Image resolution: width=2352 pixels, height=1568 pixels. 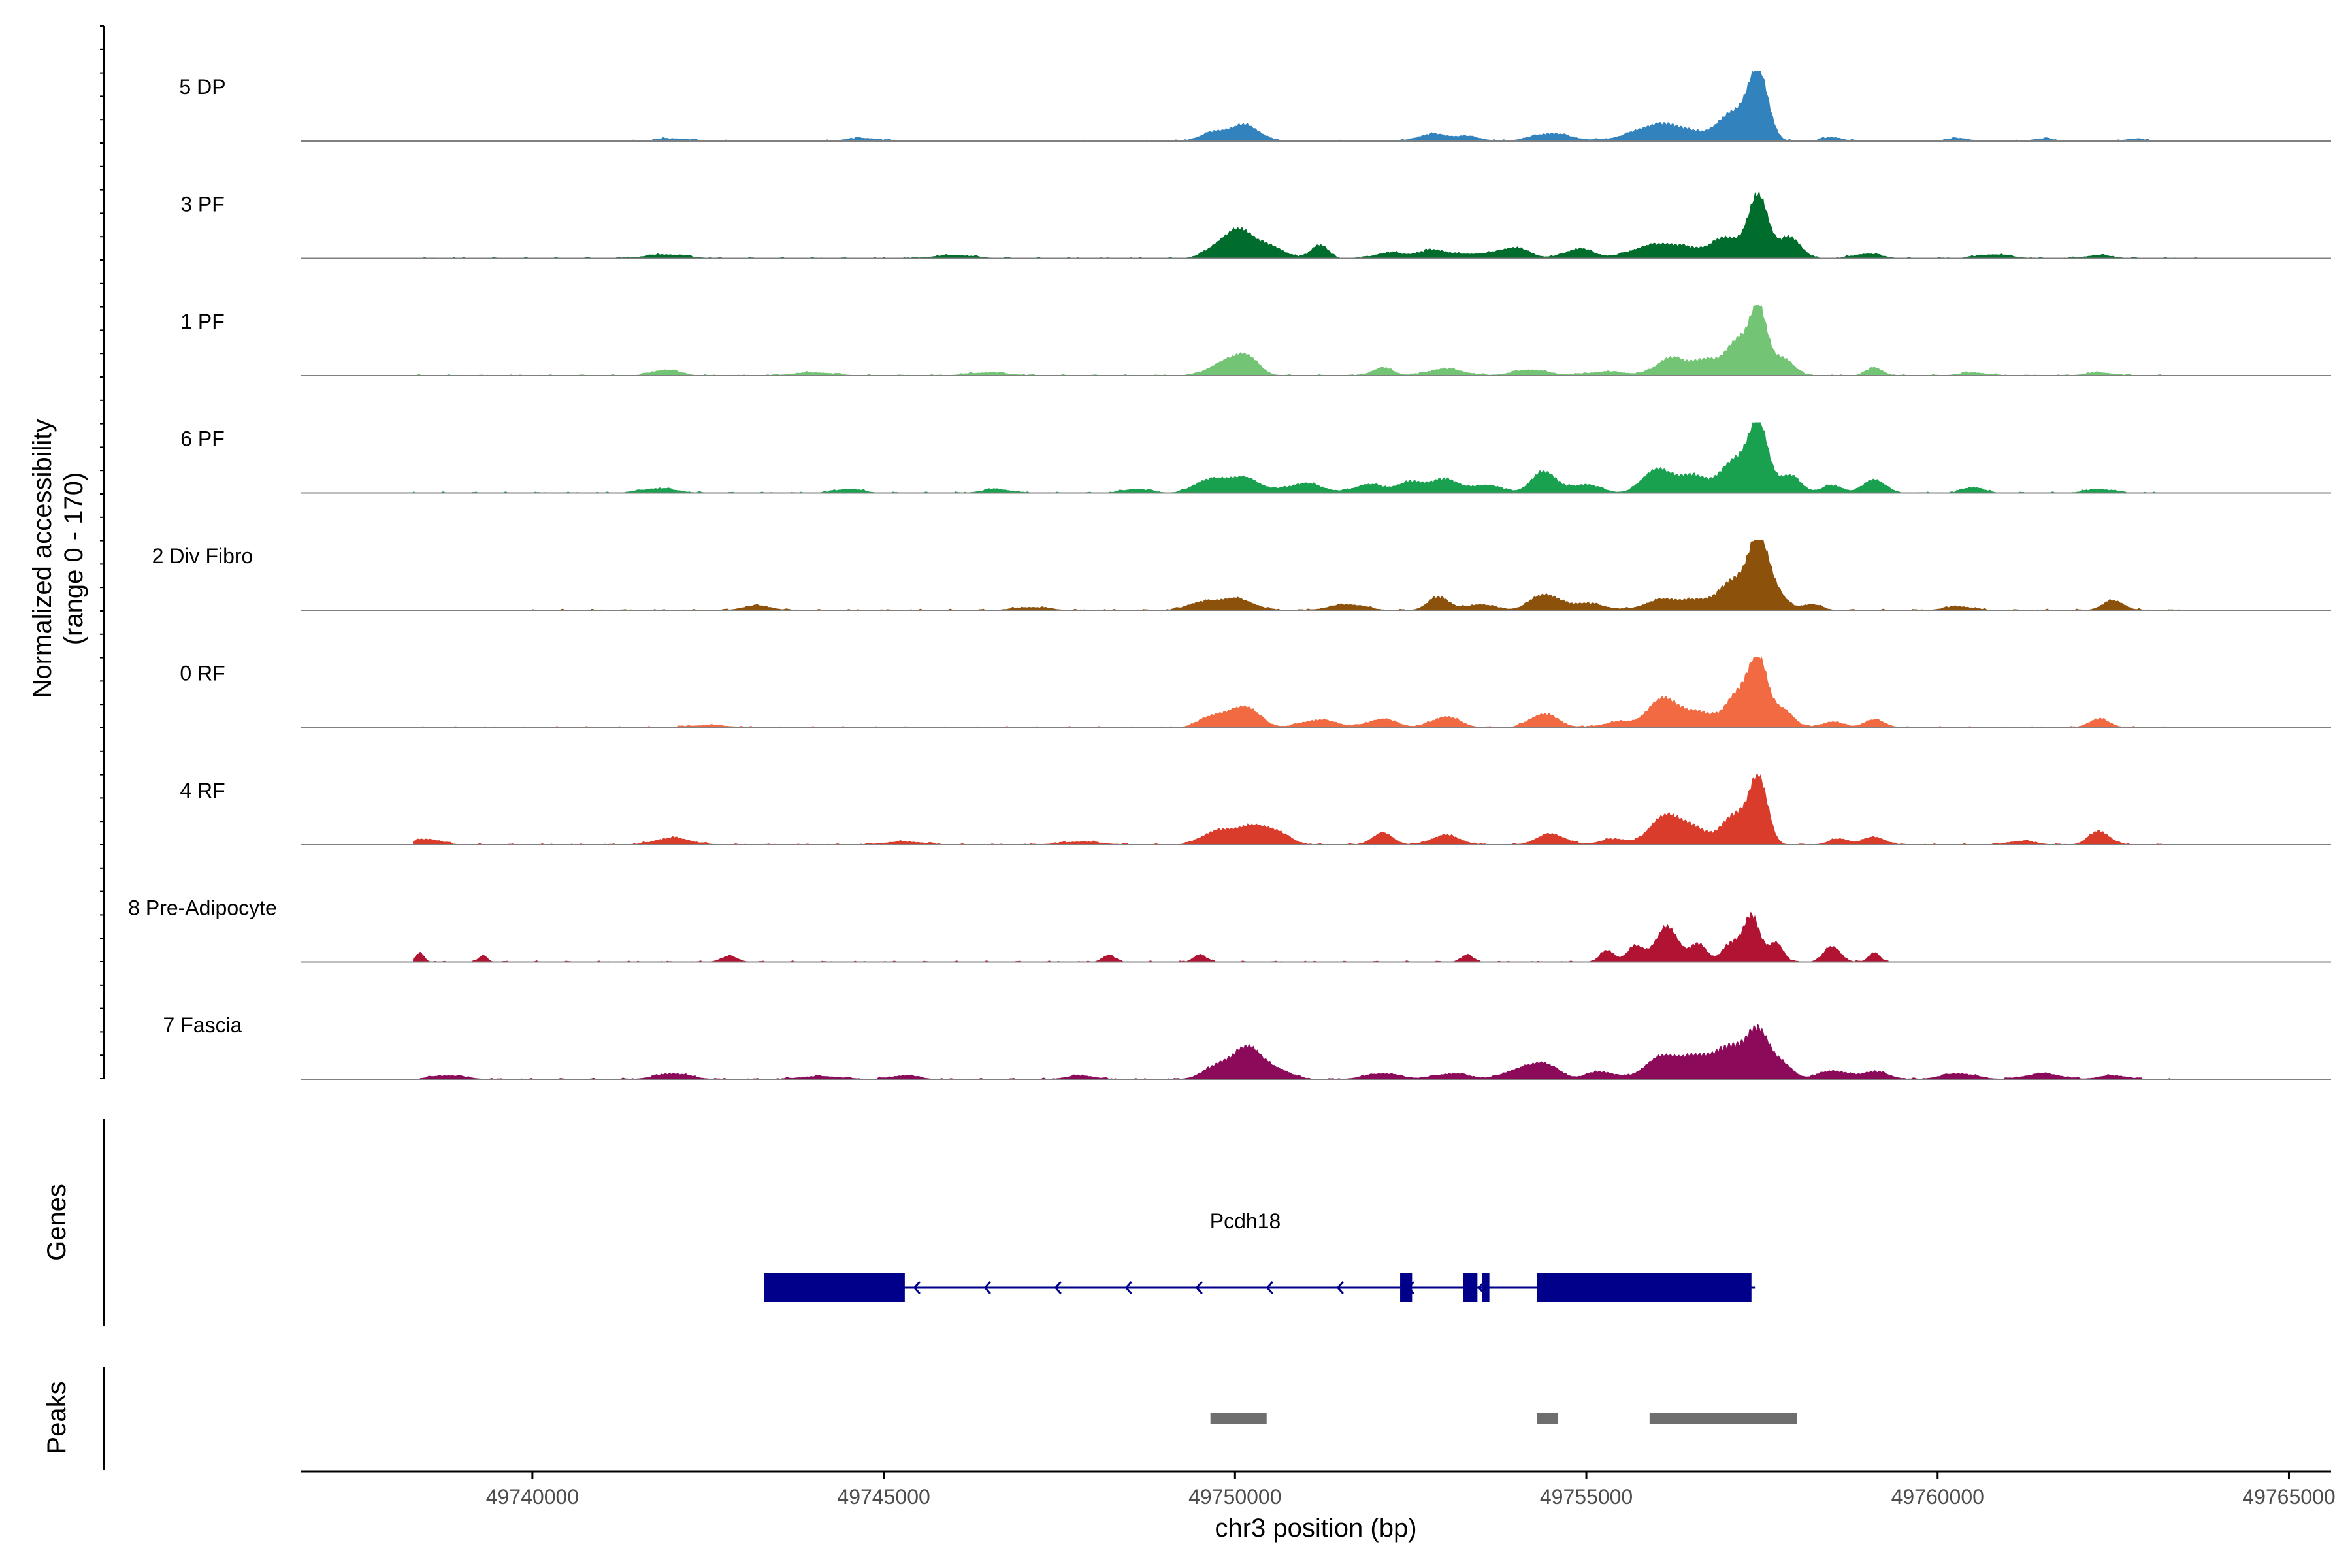 I want to click on track-6-pf: 6 PF, so click(x=1255, y=458).